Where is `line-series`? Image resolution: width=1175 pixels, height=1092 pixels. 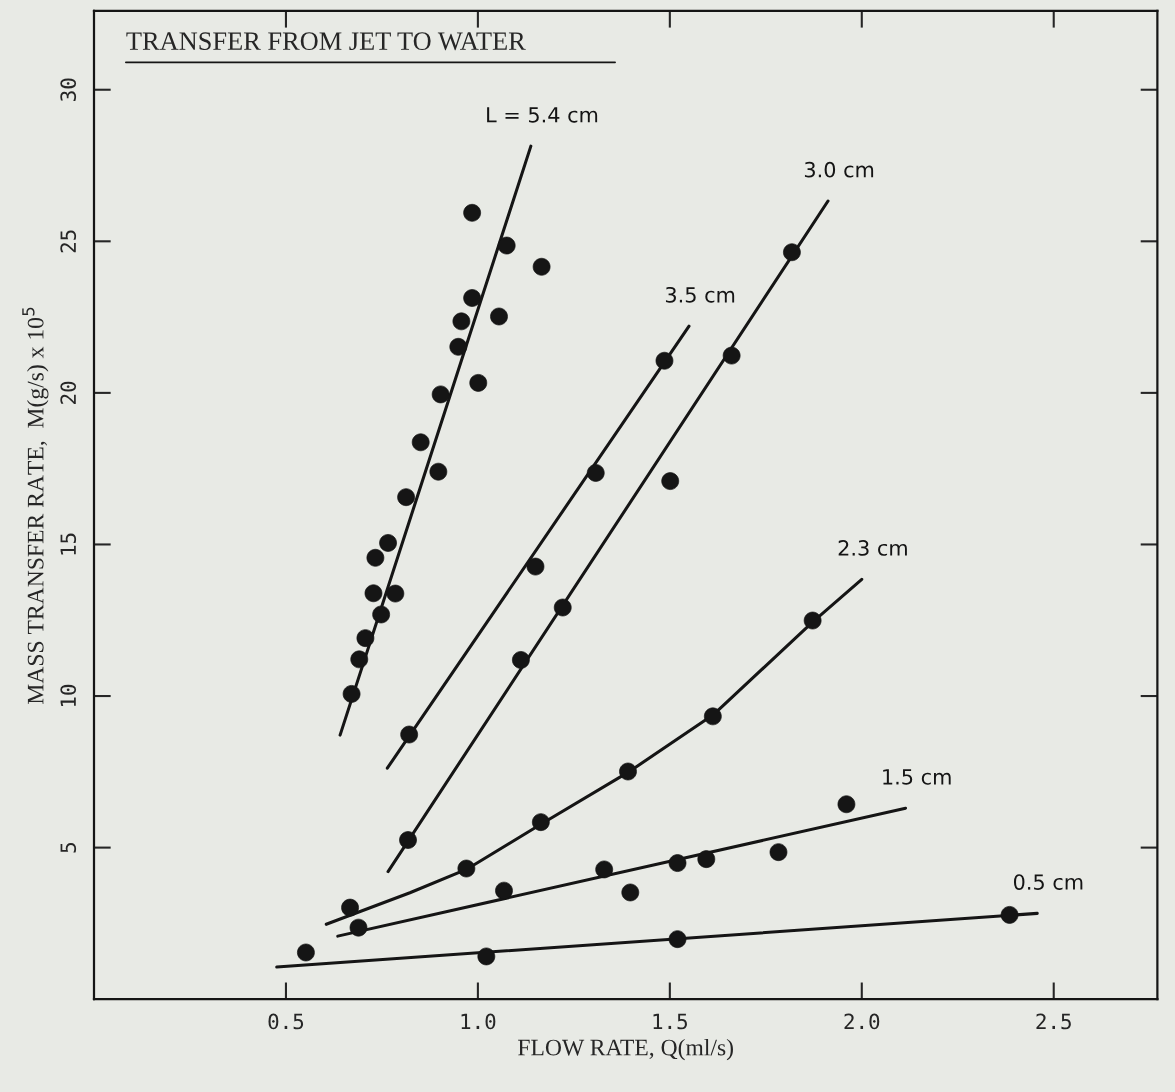 line-series is located at coordinates (594, 751).